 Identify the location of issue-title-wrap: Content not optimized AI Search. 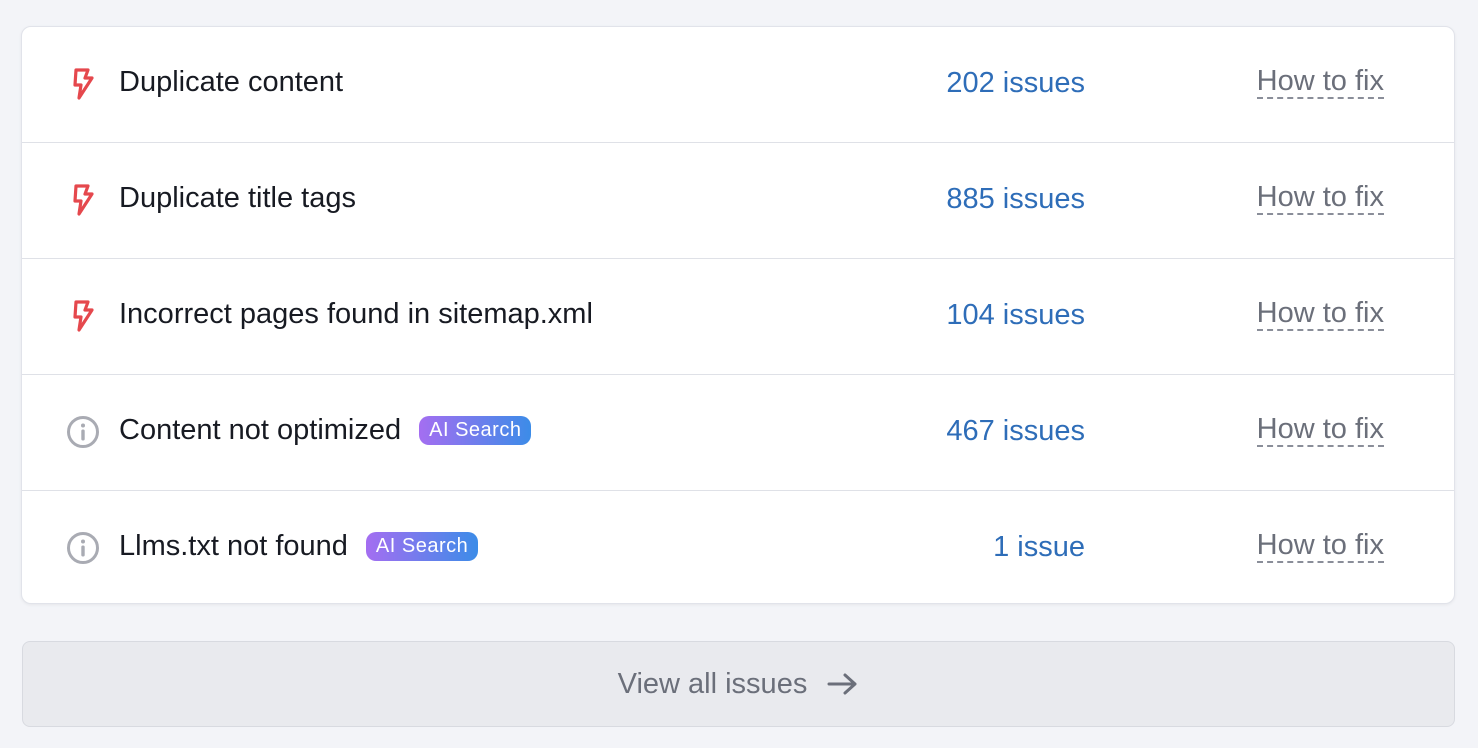
(325, 430).